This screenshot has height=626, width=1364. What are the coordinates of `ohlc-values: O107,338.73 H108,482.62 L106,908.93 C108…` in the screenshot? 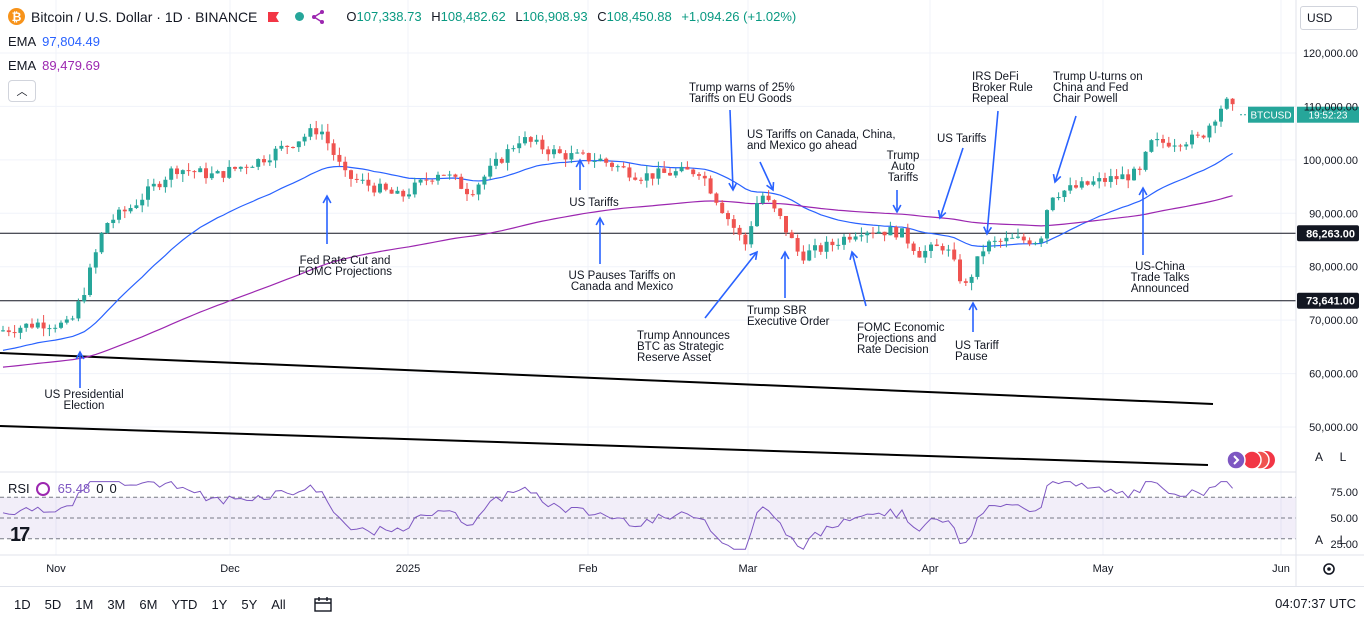 It's located at (571, 16).